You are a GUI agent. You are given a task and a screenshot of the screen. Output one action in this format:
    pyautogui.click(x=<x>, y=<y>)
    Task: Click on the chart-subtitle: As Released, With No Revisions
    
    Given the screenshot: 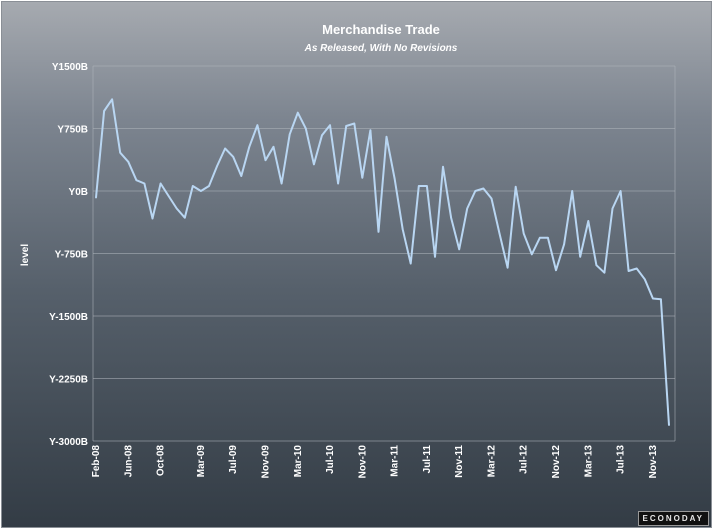 What is the action you would take?
    pyautogui.click(x=381, y=48)
    